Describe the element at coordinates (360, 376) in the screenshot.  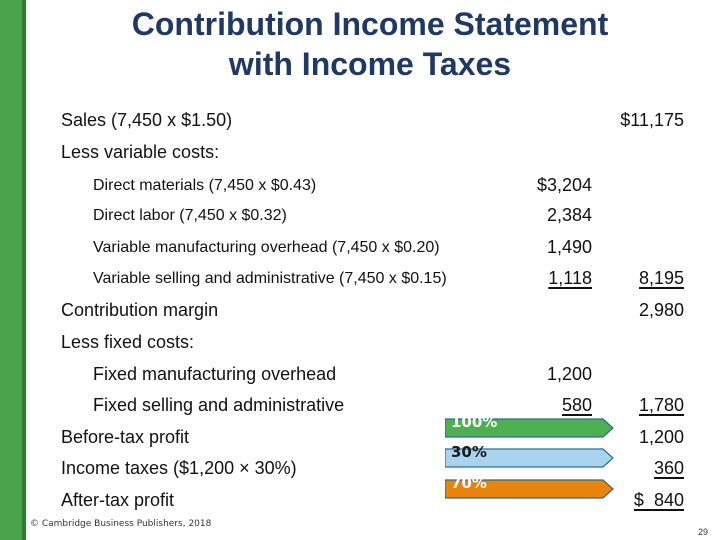
I see `row-fixed-moh: Fixed manufacturing overhead 1,200` at that location.